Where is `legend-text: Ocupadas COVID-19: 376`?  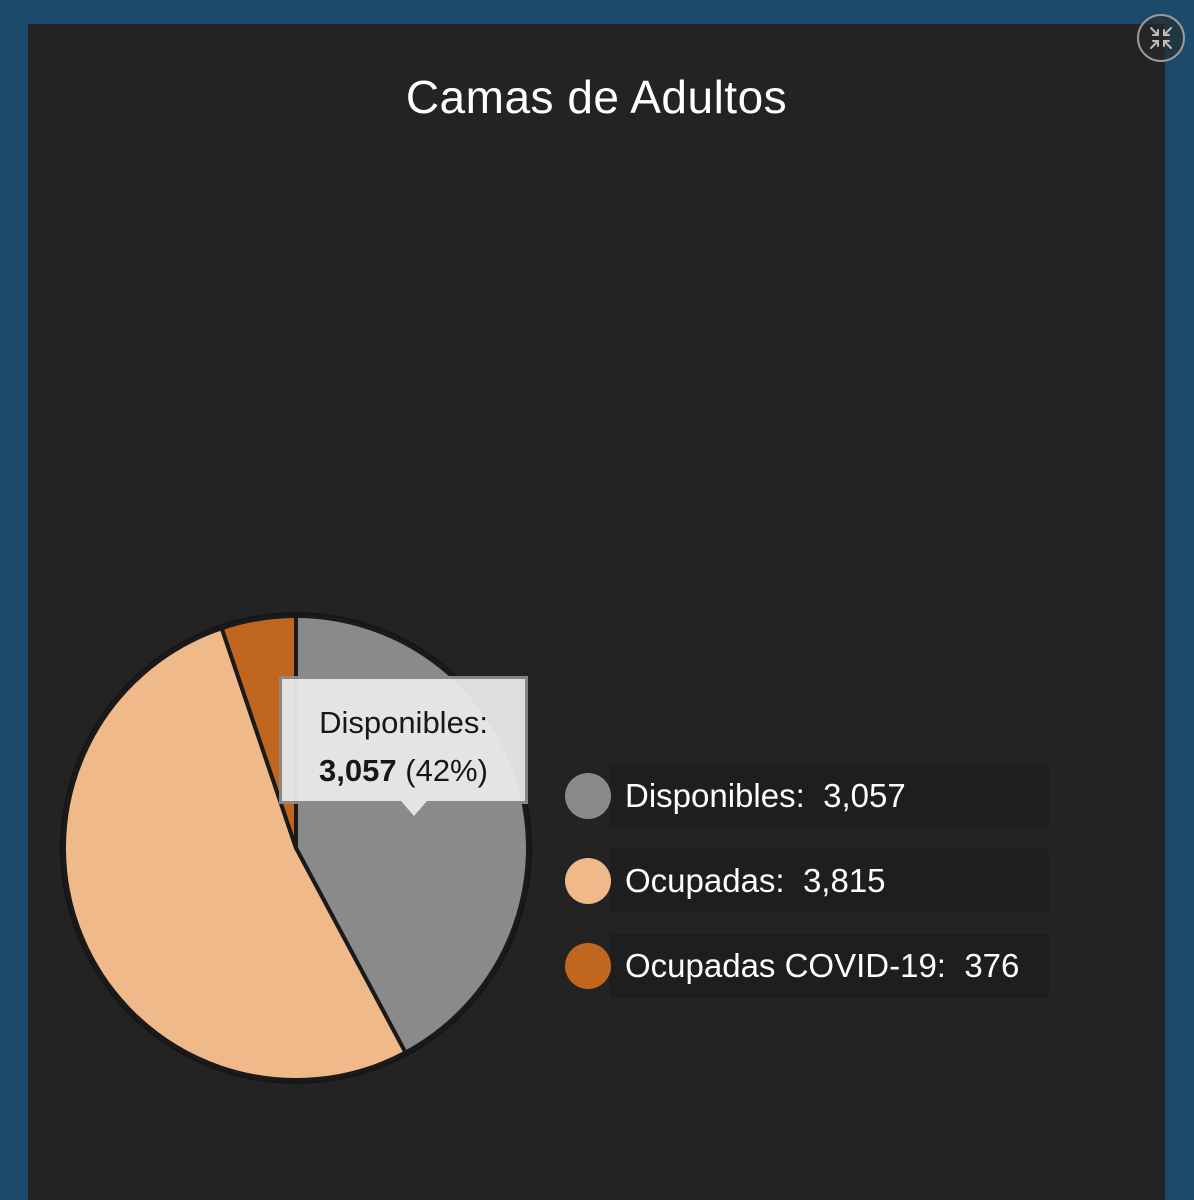
legend-text: Ocupadas COVID-19: 376 is located at coordinates (822, 966).